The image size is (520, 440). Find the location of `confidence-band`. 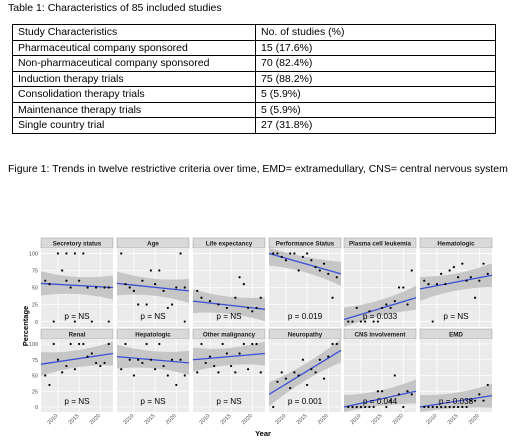

confidence-band is located at coordinates (305, 267).